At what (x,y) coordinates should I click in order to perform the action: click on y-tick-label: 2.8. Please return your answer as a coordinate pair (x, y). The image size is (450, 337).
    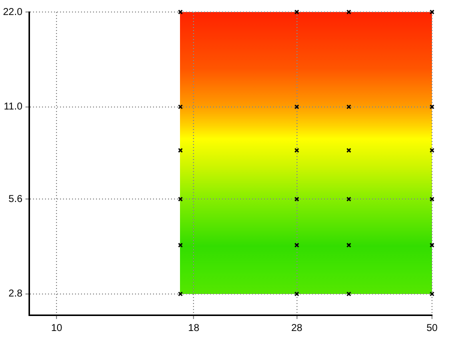
    Looking at the image, I should click on (15, 294).